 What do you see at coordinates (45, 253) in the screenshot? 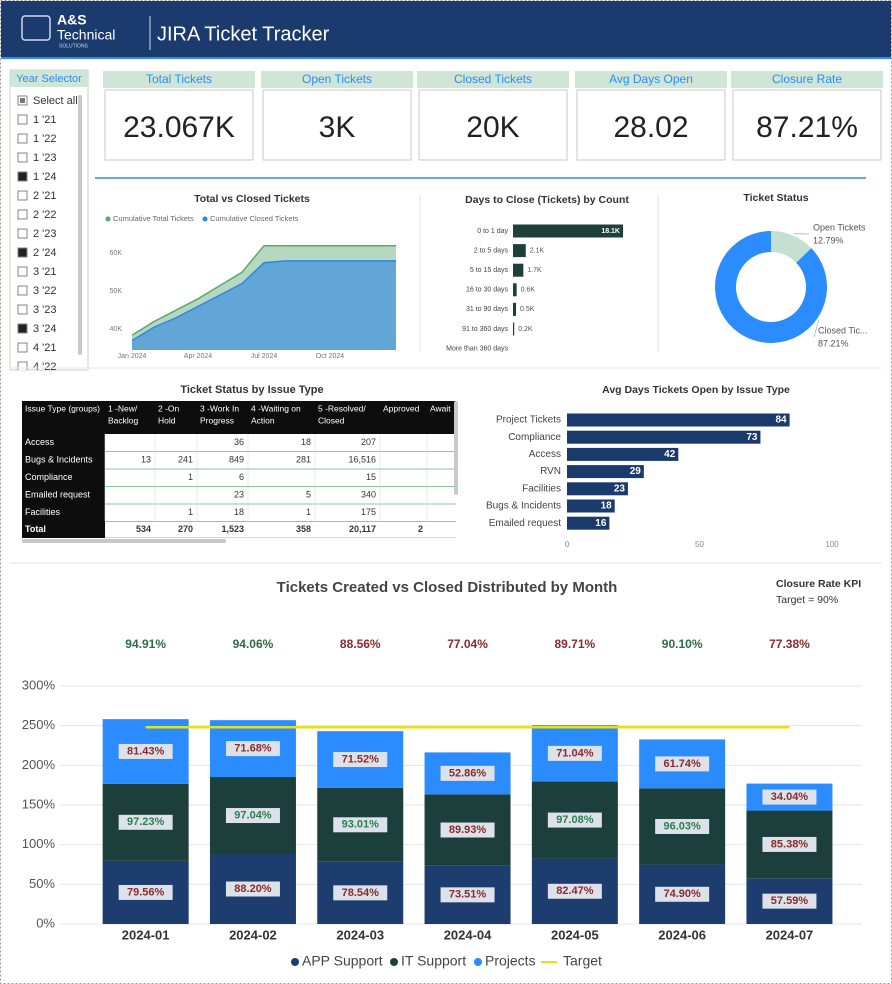
I see `year-option: 2 '24` at bounding box center [45, 253].